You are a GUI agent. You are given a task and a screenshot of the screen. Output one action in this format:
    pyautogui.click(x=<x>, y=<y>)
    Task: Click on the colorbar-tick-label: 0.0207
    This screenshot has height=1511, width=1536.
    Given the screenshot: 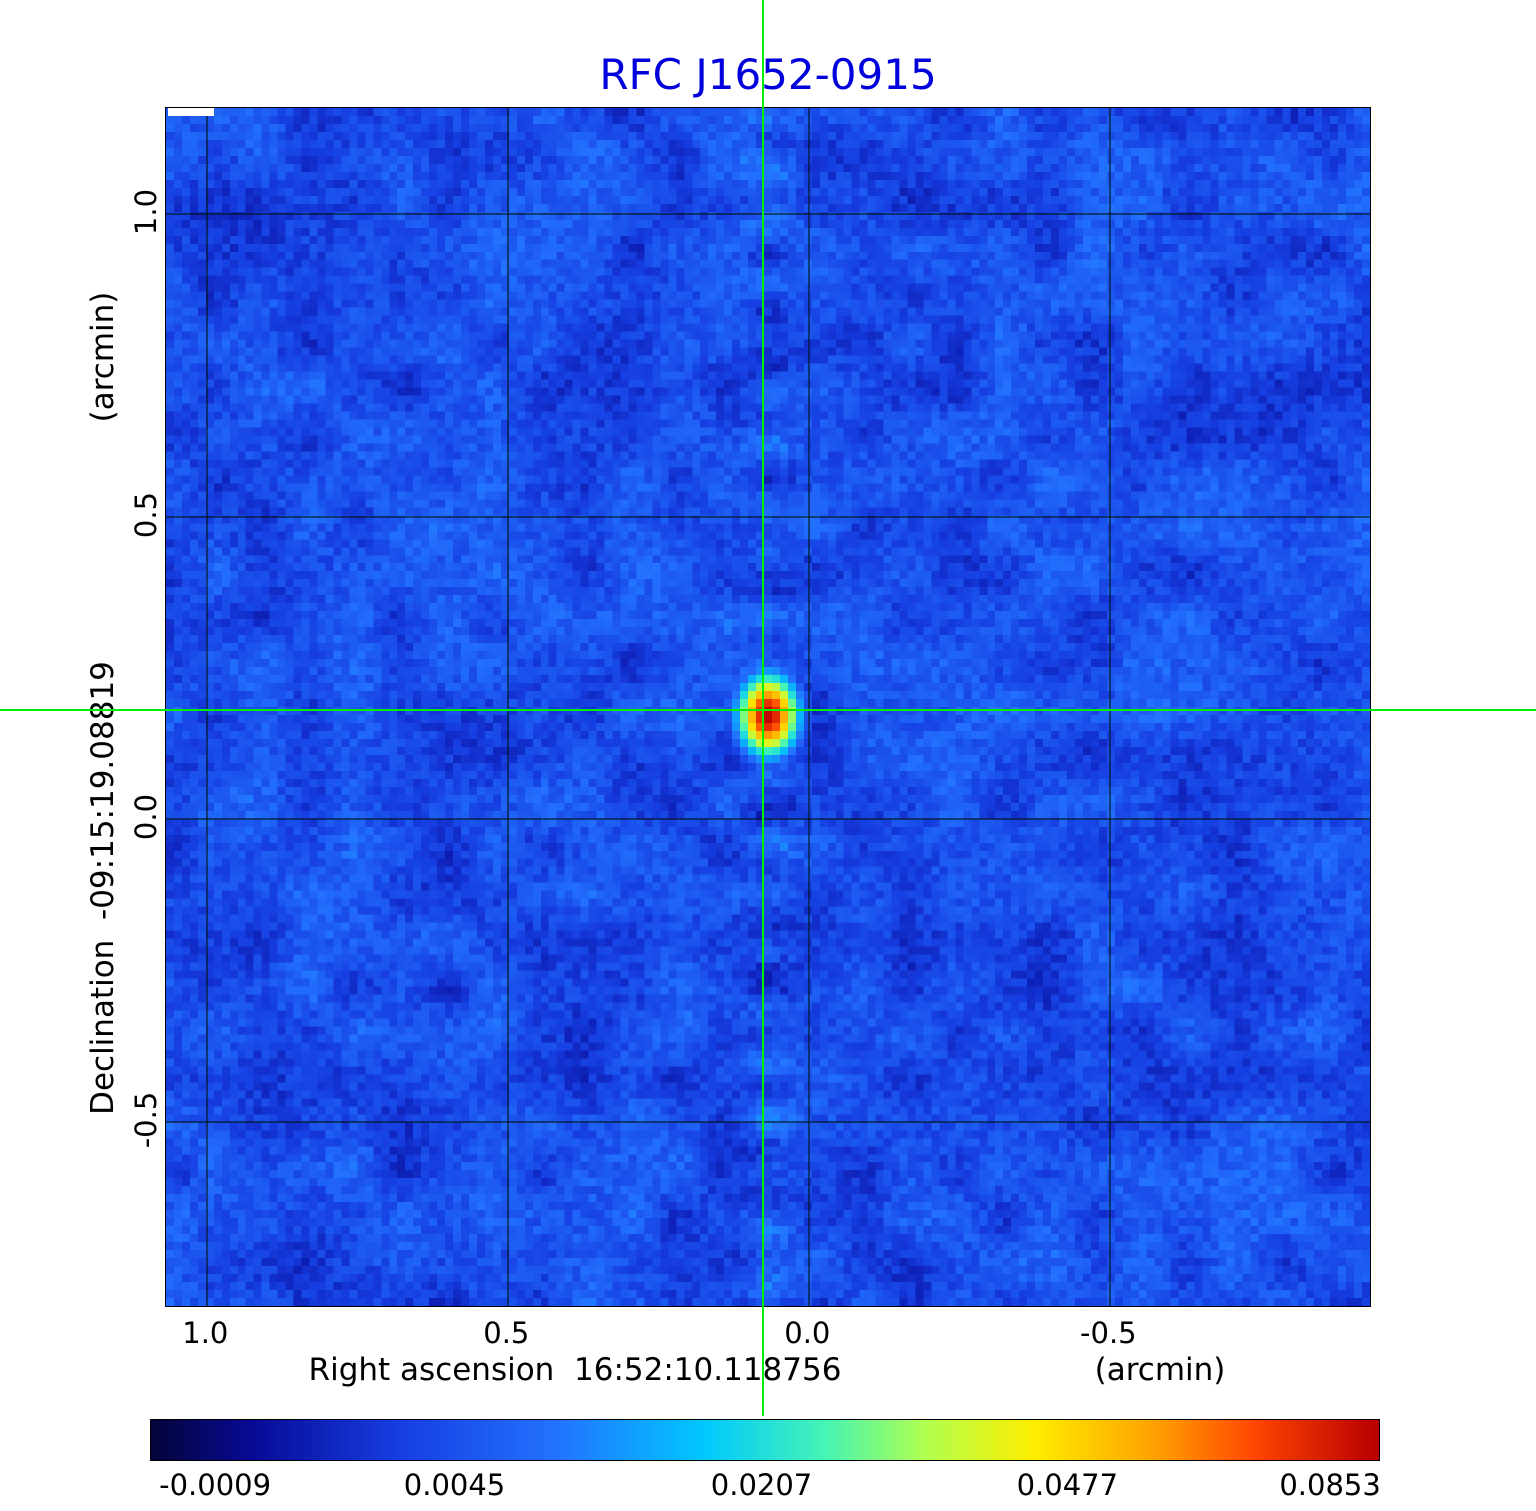 What is the action you would take?
    pyautogui.click(x=761, y=1485)
    